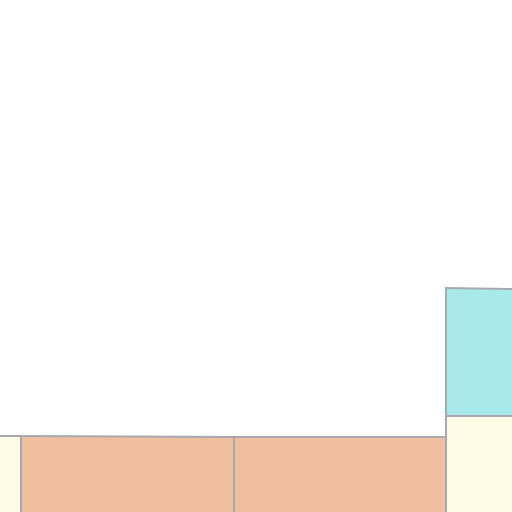 Image resolution: width=512 pixels, height=512 pixels. I want to click on region-cyan, so click(479, 352).